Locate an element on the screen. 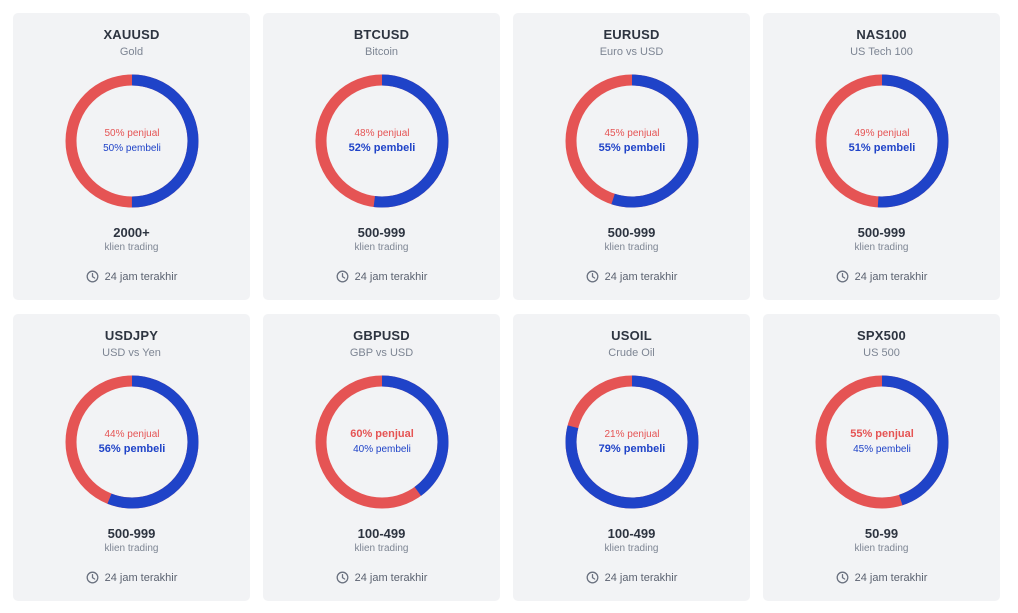 The image size is (1018, 613). client-count: 2000+ is located at coordinates (131, 232).